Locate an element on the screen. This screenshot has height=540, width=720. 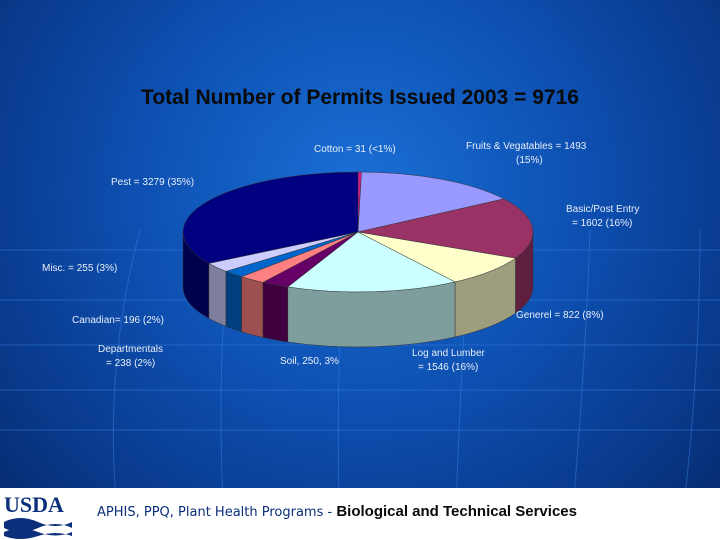
label-log-line1: Log and Lumber is located at coordinates (448, 353).